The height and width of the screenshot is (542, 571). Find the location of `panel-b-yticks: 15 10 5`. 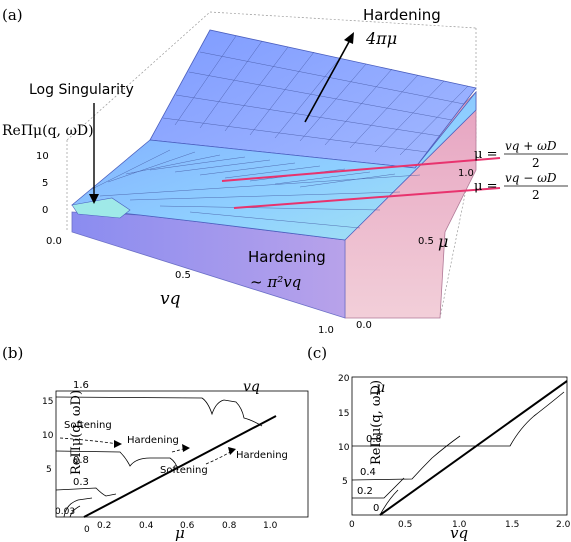

panel-b-yticks: 15 10 5 is located at coordinates (48, 436).